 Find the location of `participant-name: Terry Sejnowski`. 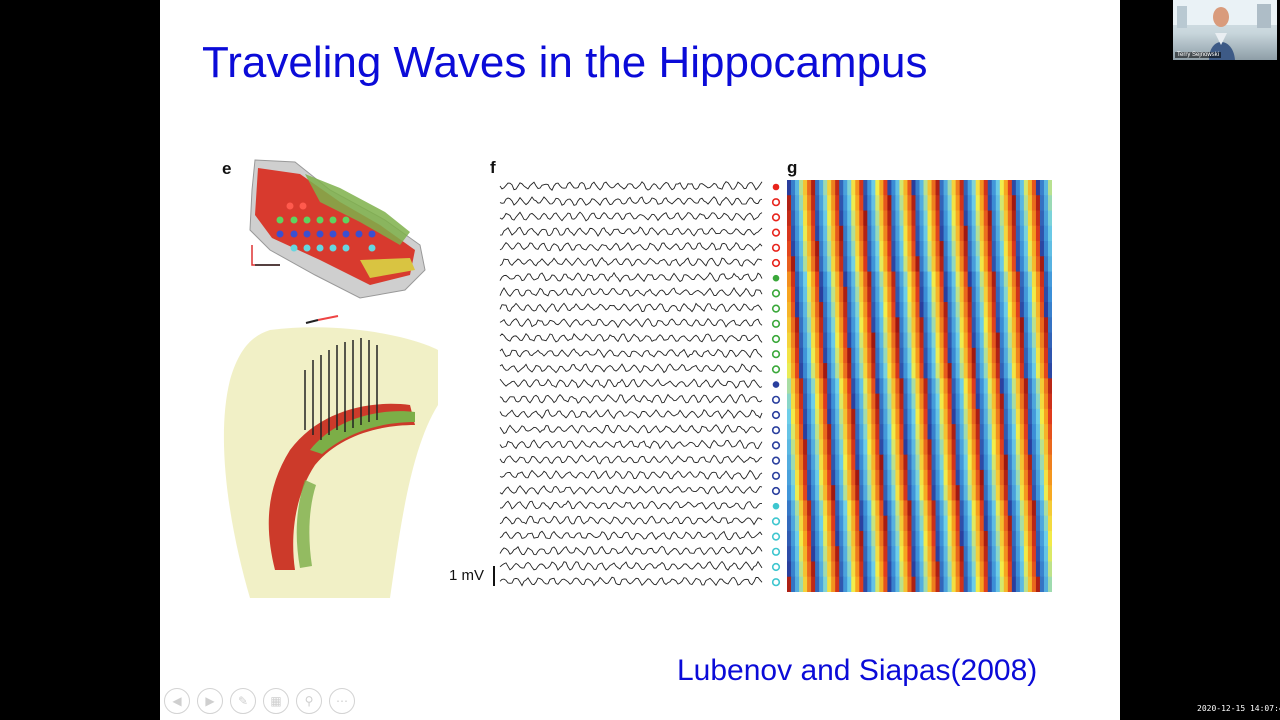

participant-name: Terry Sejnowski is located at coordinates (1198, 55).